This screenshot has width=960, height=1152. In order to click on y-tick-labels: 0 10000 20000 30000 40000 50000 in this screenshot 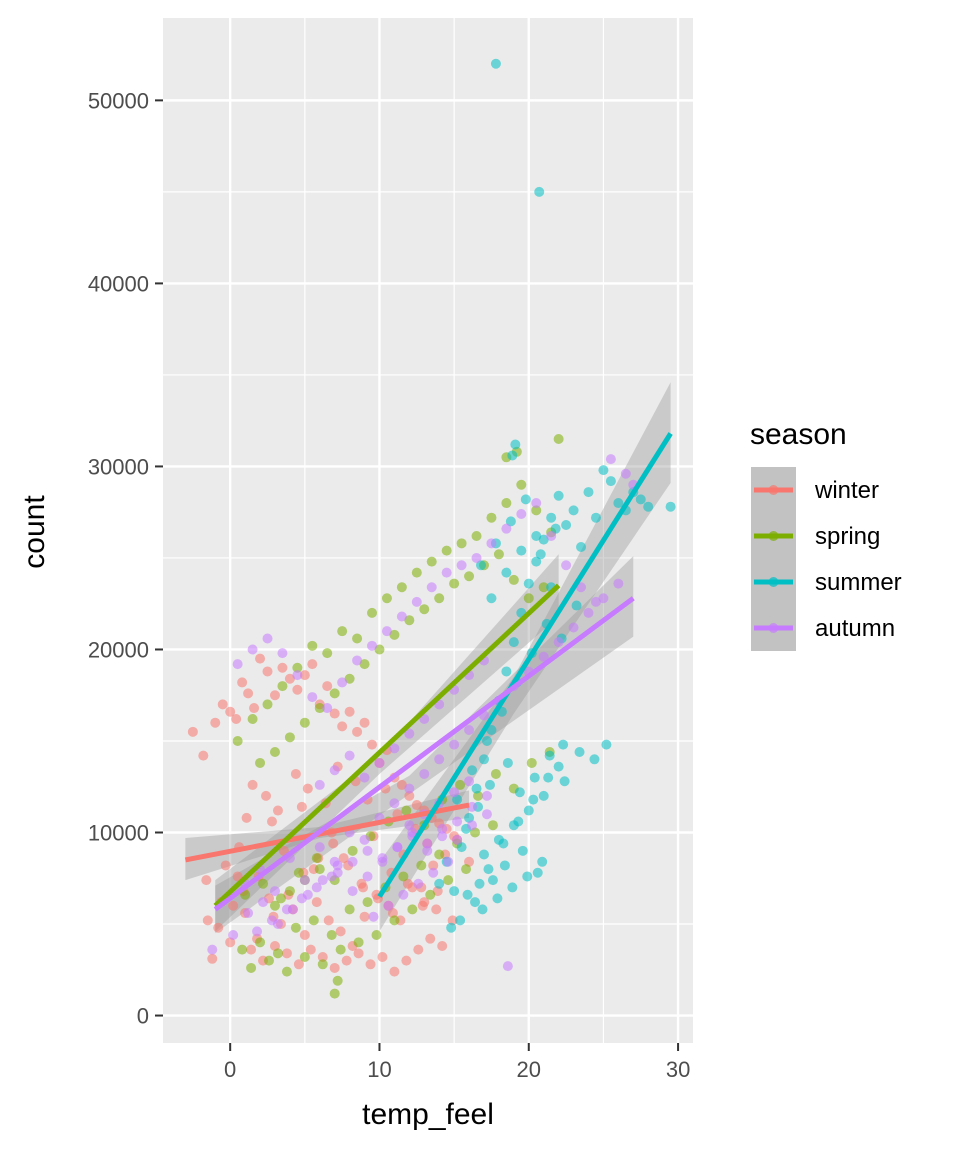, I will do `click(118, 558)`.